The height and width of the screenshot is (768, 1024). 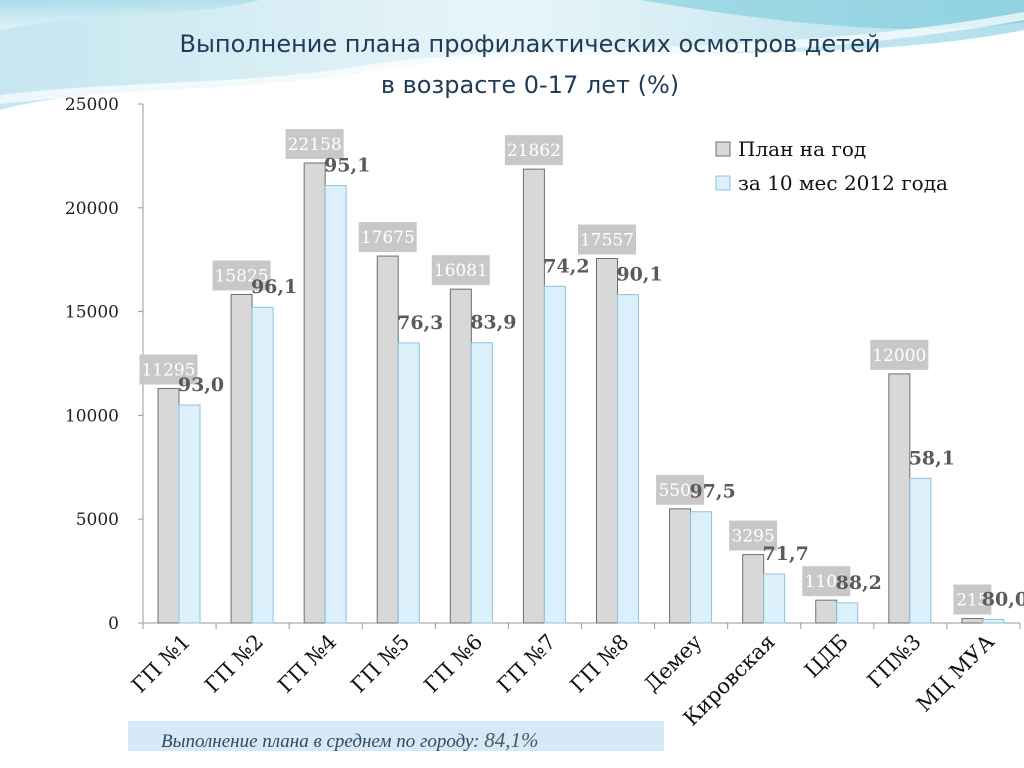 What do you see at coordinates (894, 661) in the screenshot?
I see `category-label: ГП№3` at bounding box center [894, 661].